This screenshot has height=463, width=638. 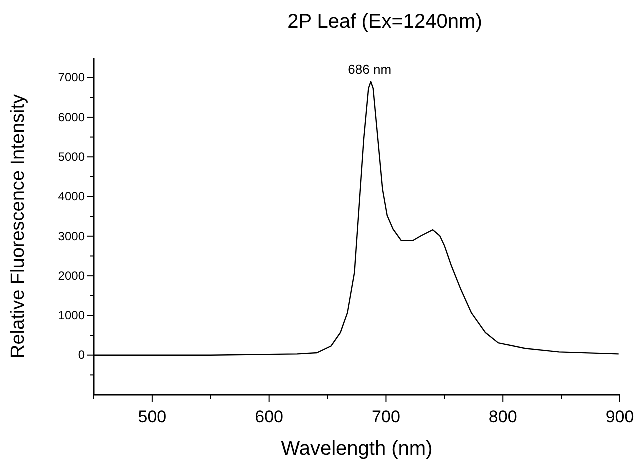 What do you see at coordinates (370, 69) in the screenshot?
I see `annotation: 686 nm` at bounding box center [370, 69].